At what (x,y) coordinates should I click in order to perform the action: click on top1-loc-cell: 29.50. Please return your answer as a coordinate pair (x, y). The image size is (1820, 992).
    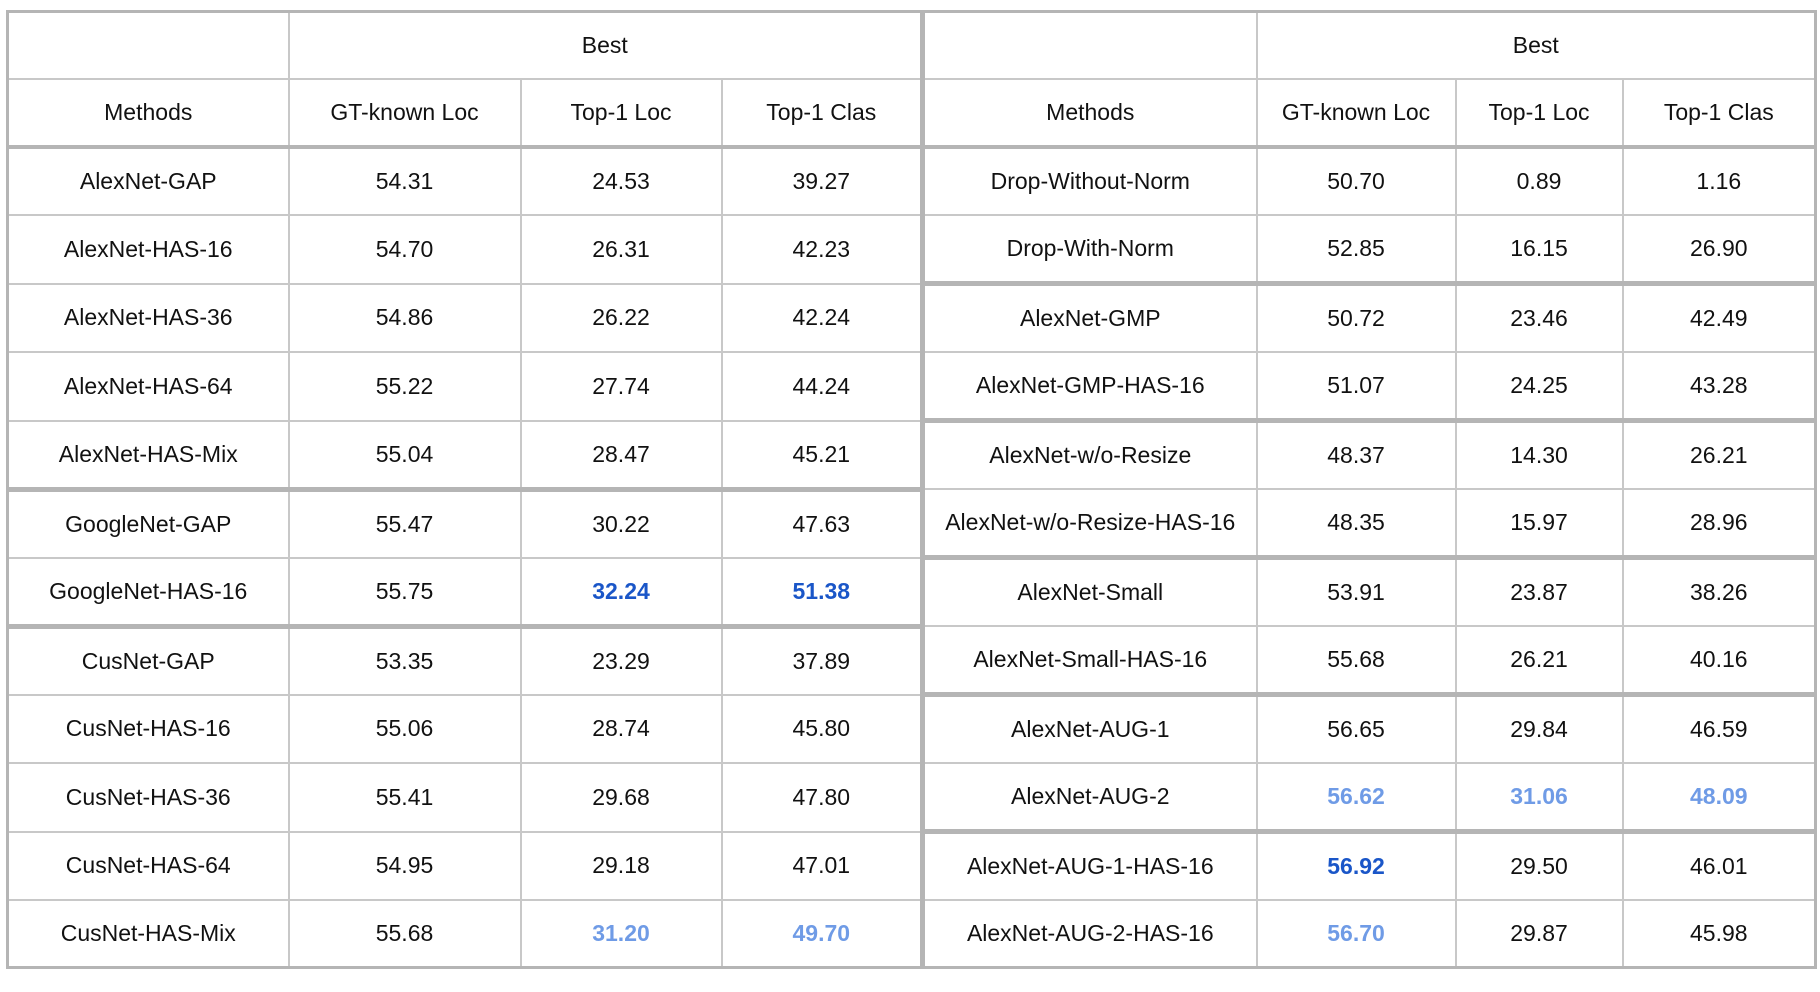
    Looking at the image, I should click on (1539, 865).